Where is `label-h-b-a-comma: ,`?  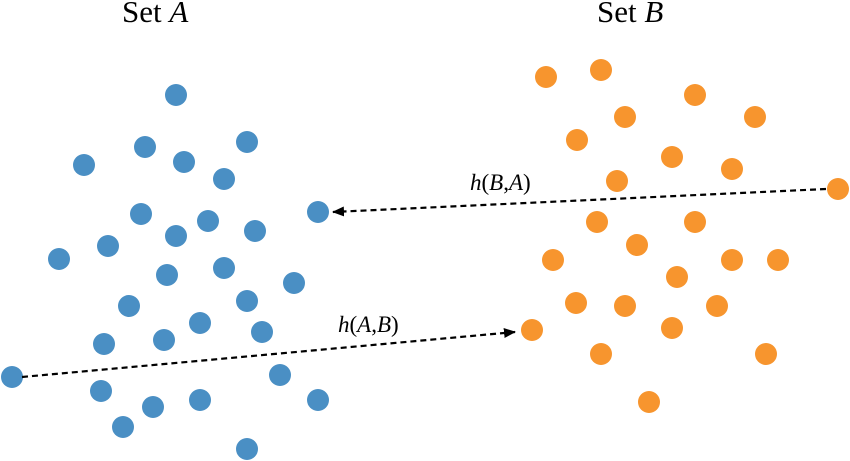 label-h-b-a-comma: , is located at coordinates (506, 182).